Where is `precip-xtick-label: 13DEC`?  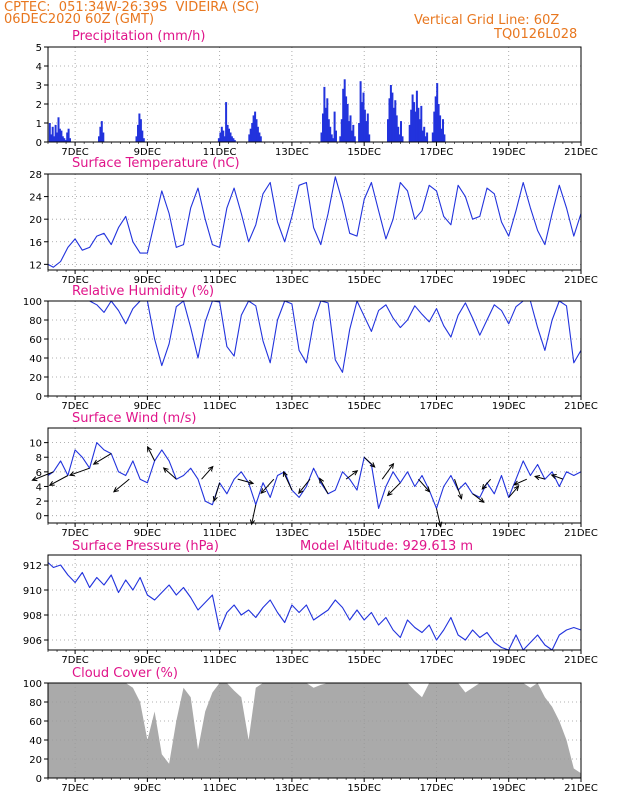
precip-xtick-label: 13DEC is located at coordinates (292, 152).